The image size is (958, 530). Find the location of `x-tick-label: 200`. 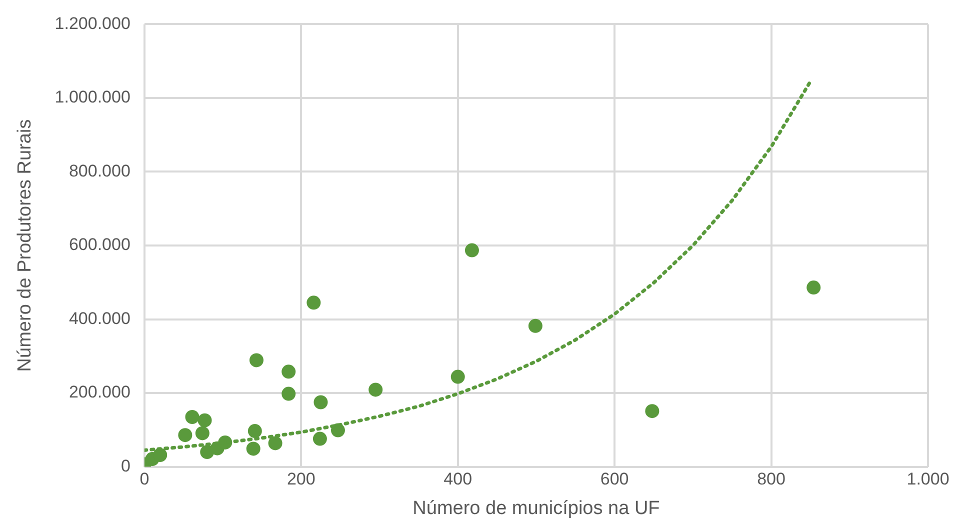

x-tick-label: 200 is located at coordinates (301, 479).